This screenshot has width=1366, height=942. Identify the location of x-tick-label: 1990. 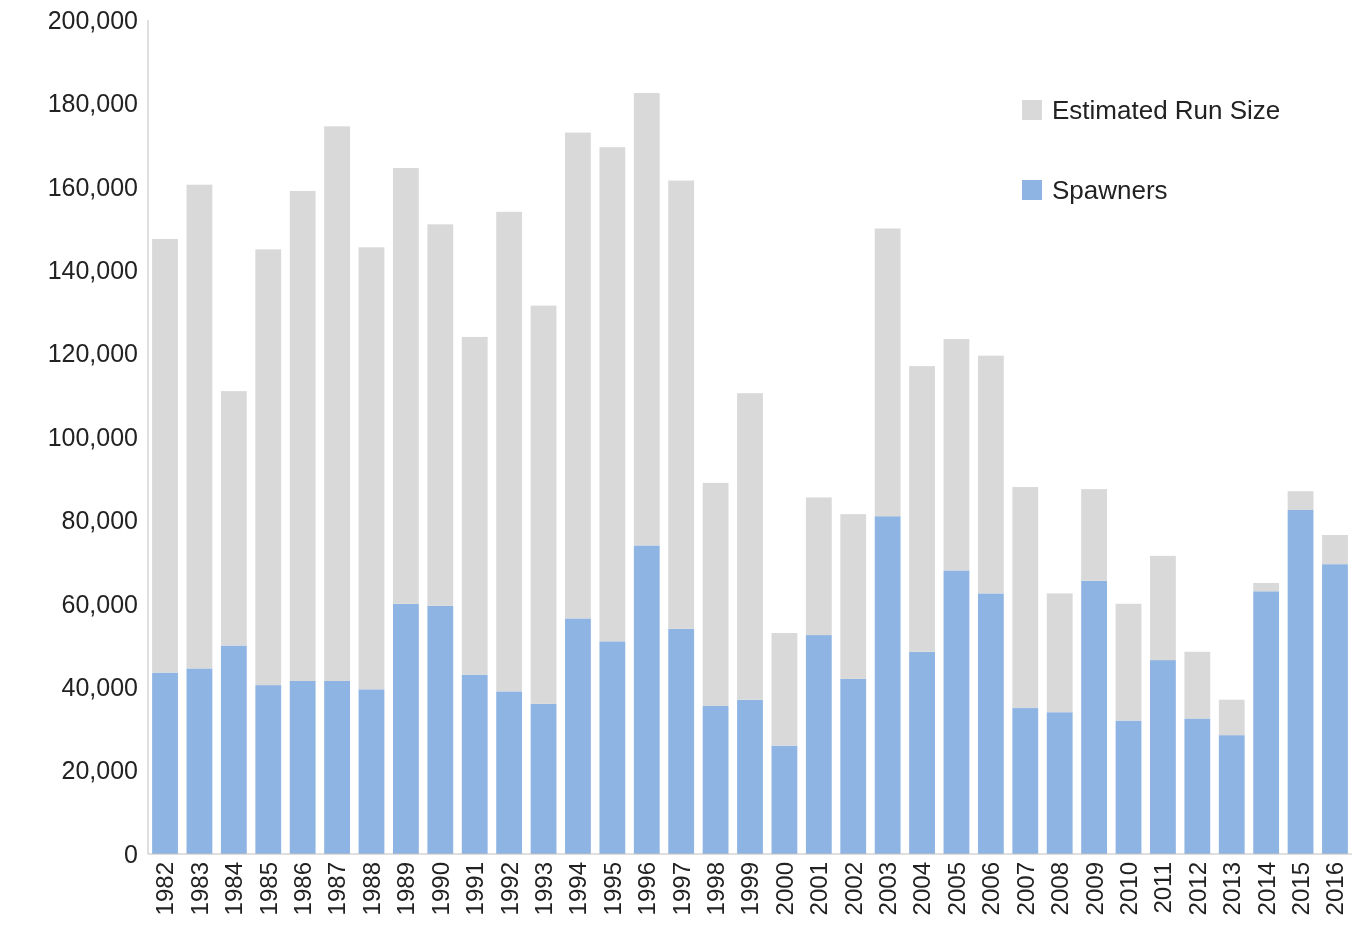
(440, 889).